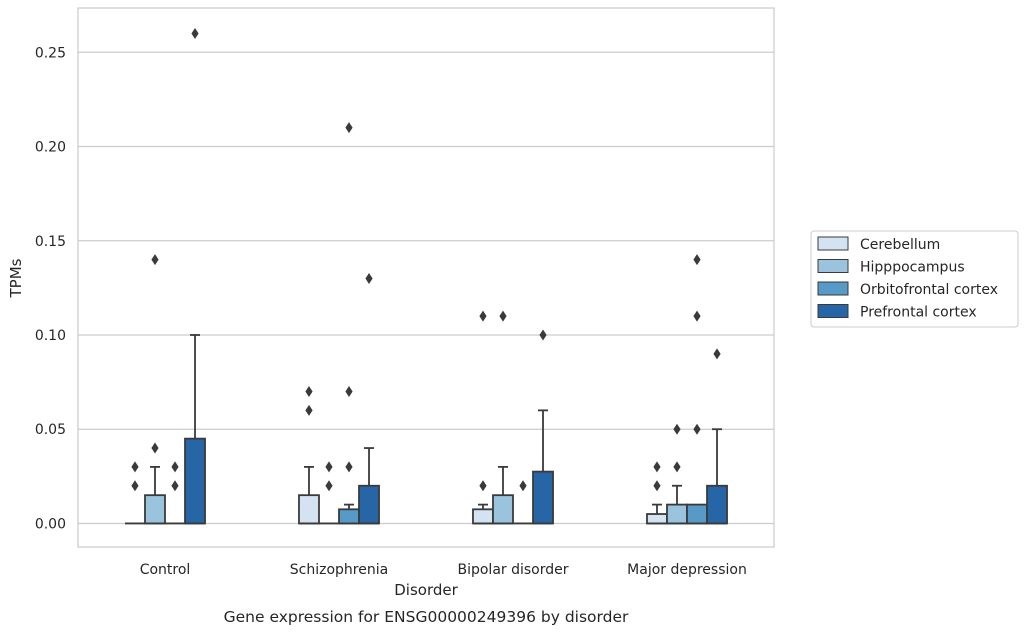  What do you see at coordinates (50, 53) in the screenshot?
I see `y-tick-label: 0.25` at bounding box center [50, 53].